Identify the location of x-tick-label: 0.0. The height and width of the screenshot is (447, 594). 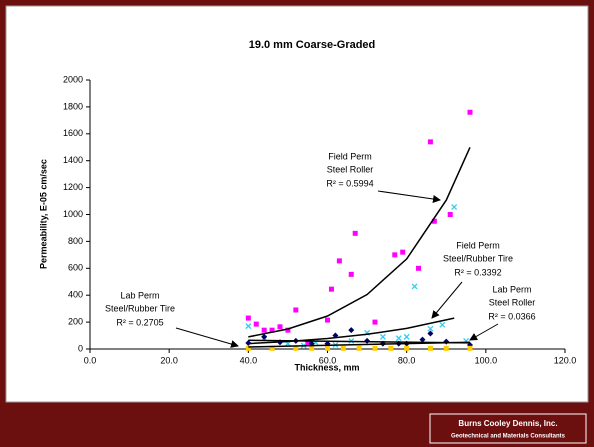
(90, 360).